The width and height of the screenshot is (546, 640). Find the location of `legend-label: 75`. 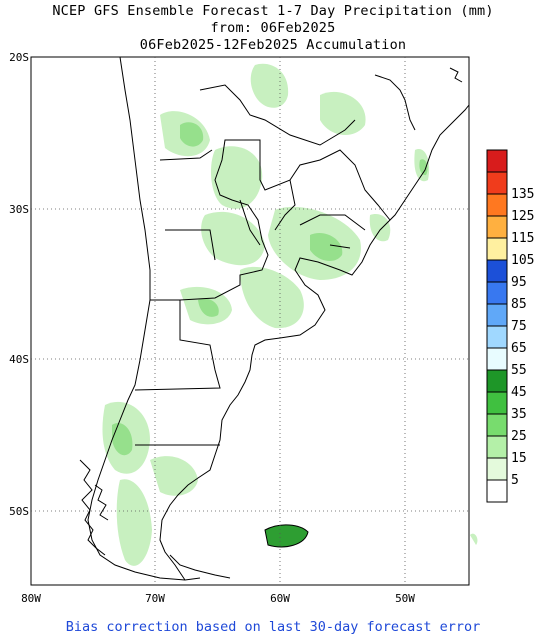

legend-label: 75 is located at coordinates (519, 326).